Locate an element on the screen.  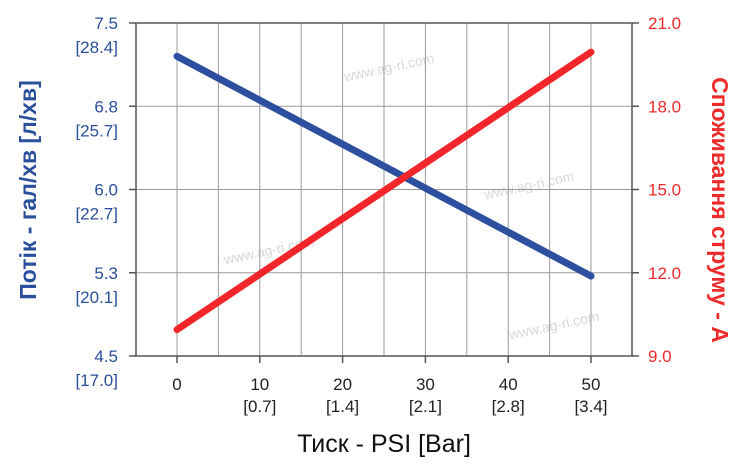
right-tick-label: 21.0 is located at coordinates (664, 23).